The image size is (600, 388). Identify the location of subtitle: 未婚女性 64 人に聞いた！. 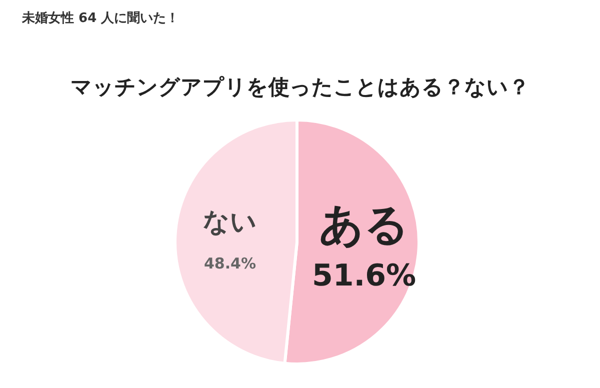
(101, 18).